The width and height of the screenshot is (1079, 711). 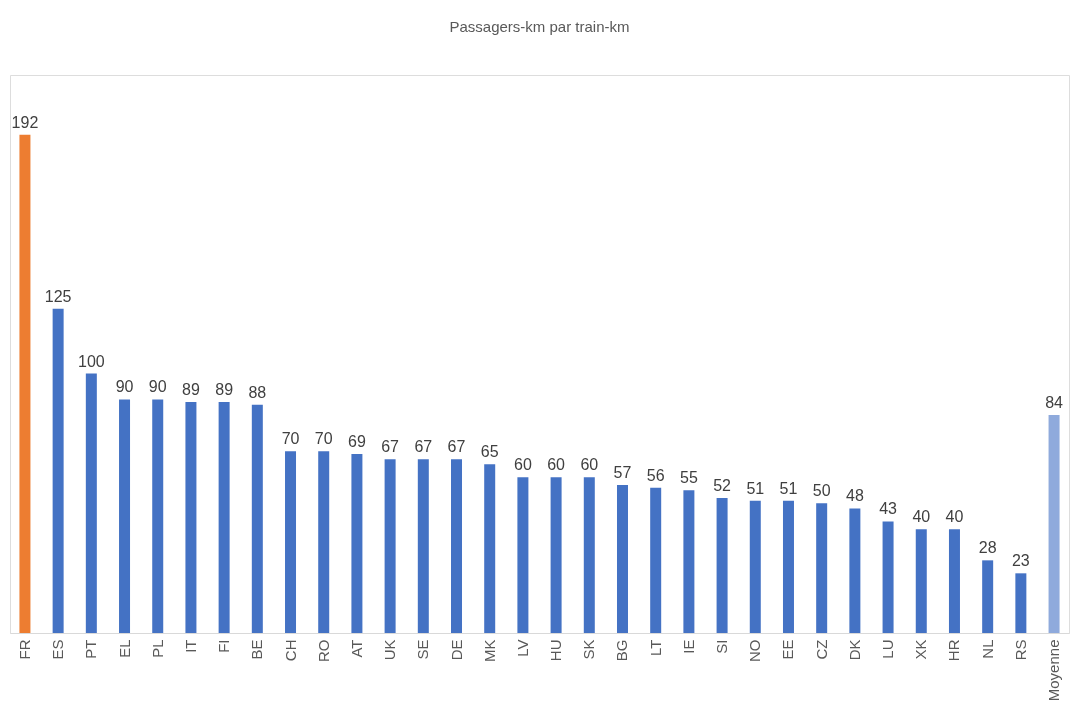 What do you see at coordinates (821, 649) in the screenshot?
I see `x-tick-label: CZ` at bounding box center [821, 649].